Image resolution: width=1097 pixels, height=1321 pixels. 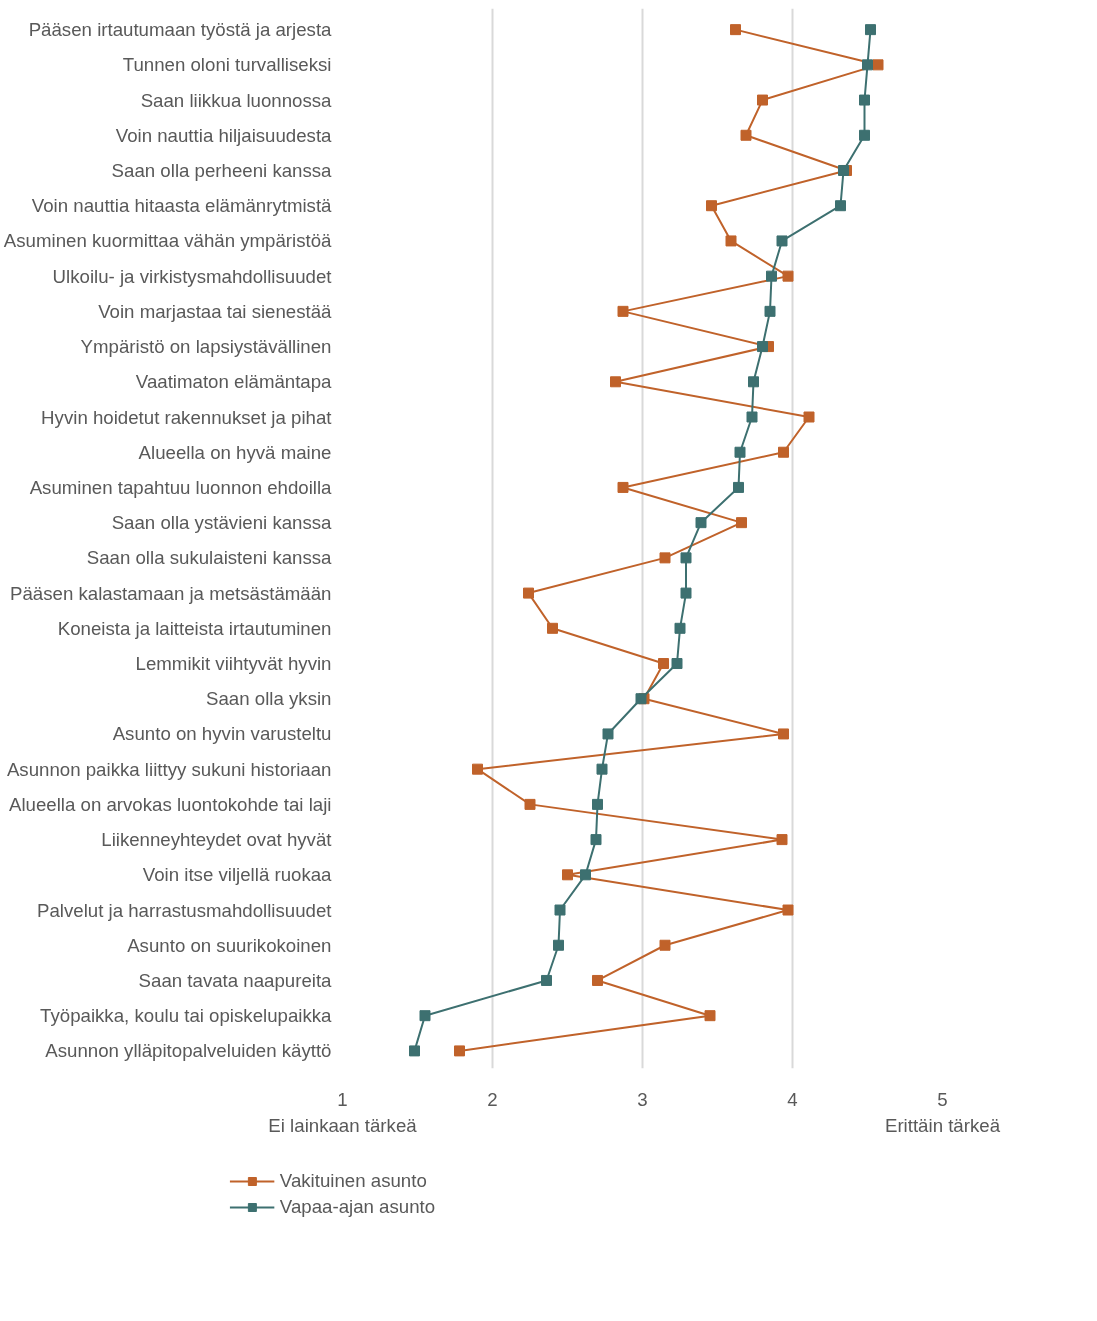 What do you see at coordinates (184, 910) in the screenshot?
I see `y-tick-label: Palvelut ja harrastusmahdollisuudet` at bounding box center [184, 910].